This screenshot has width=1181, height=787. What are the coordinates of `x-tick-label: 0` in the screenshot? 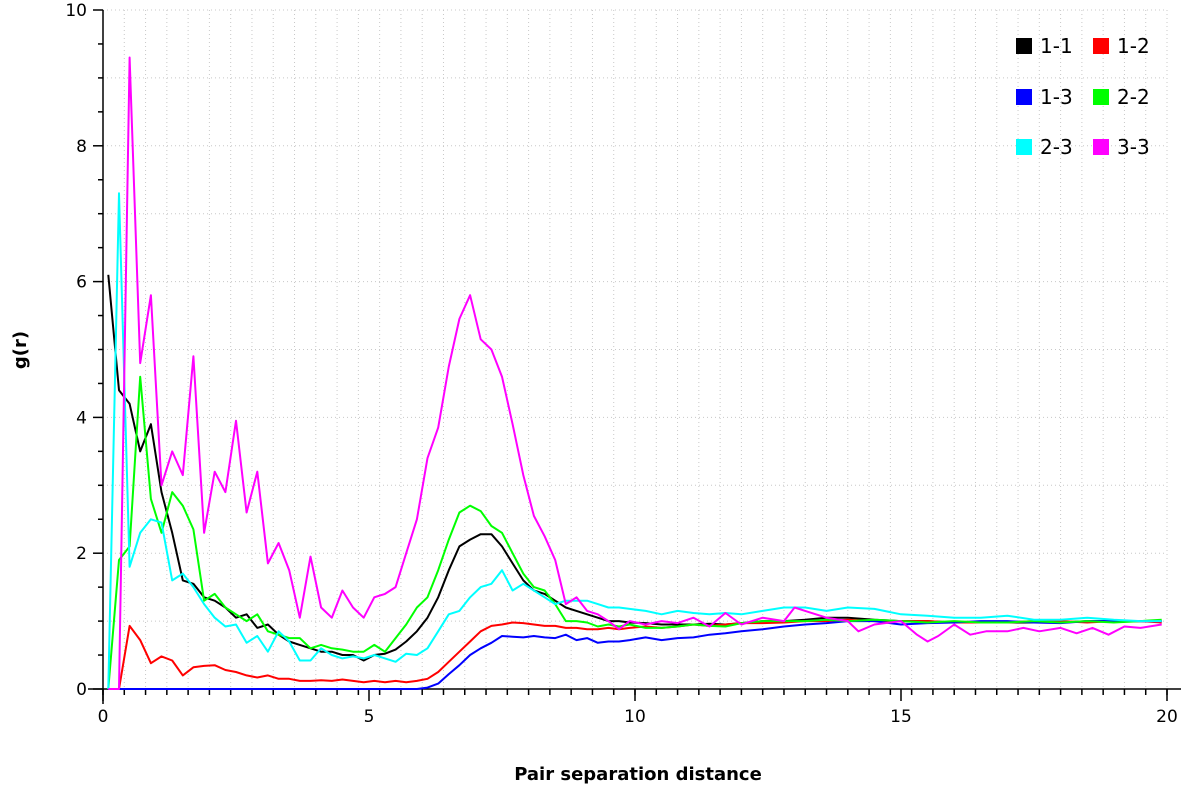 It's located at (103, 717).